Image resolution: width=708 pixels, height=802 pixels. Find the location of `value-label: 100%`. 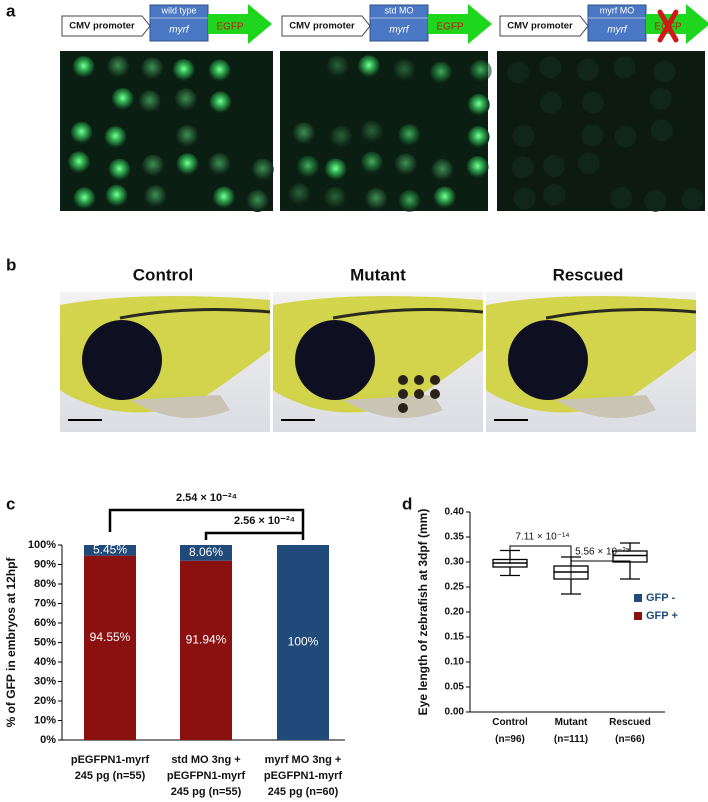

value-label: 100% is located at coordinates (303, 642).